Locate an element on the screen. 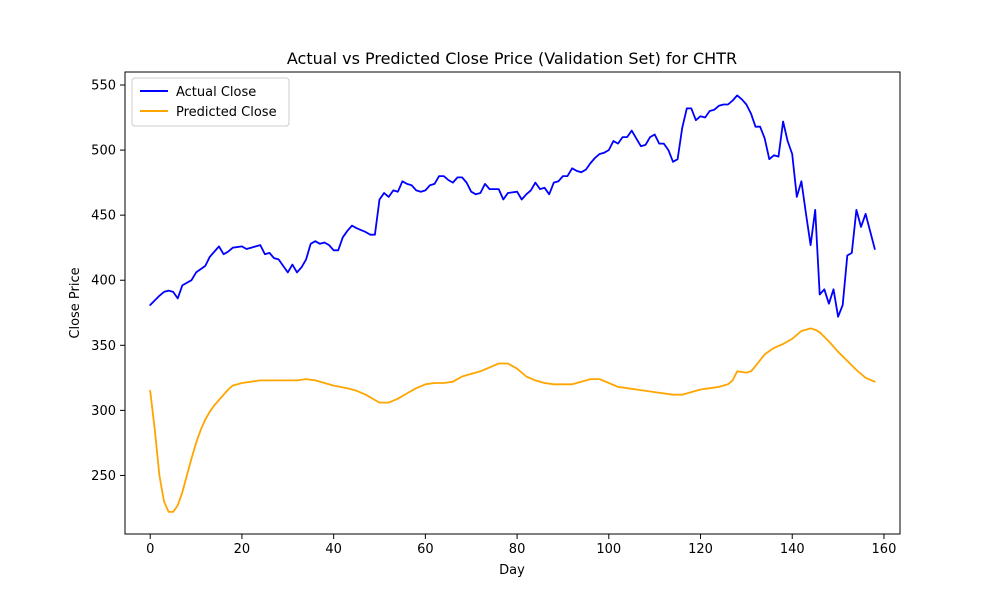 The width and height of the screenshot is (1000, 600). y-tick-label: 300 is located at coordinates (103, 411).